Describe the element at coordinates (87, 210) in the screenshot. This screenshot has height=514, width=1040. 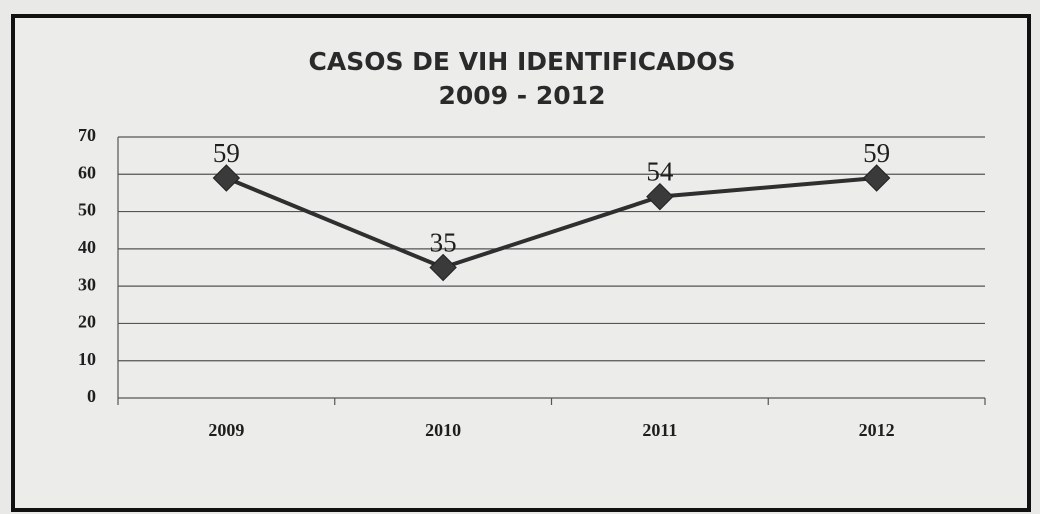
I see `y-tick-label: 50` at that location.